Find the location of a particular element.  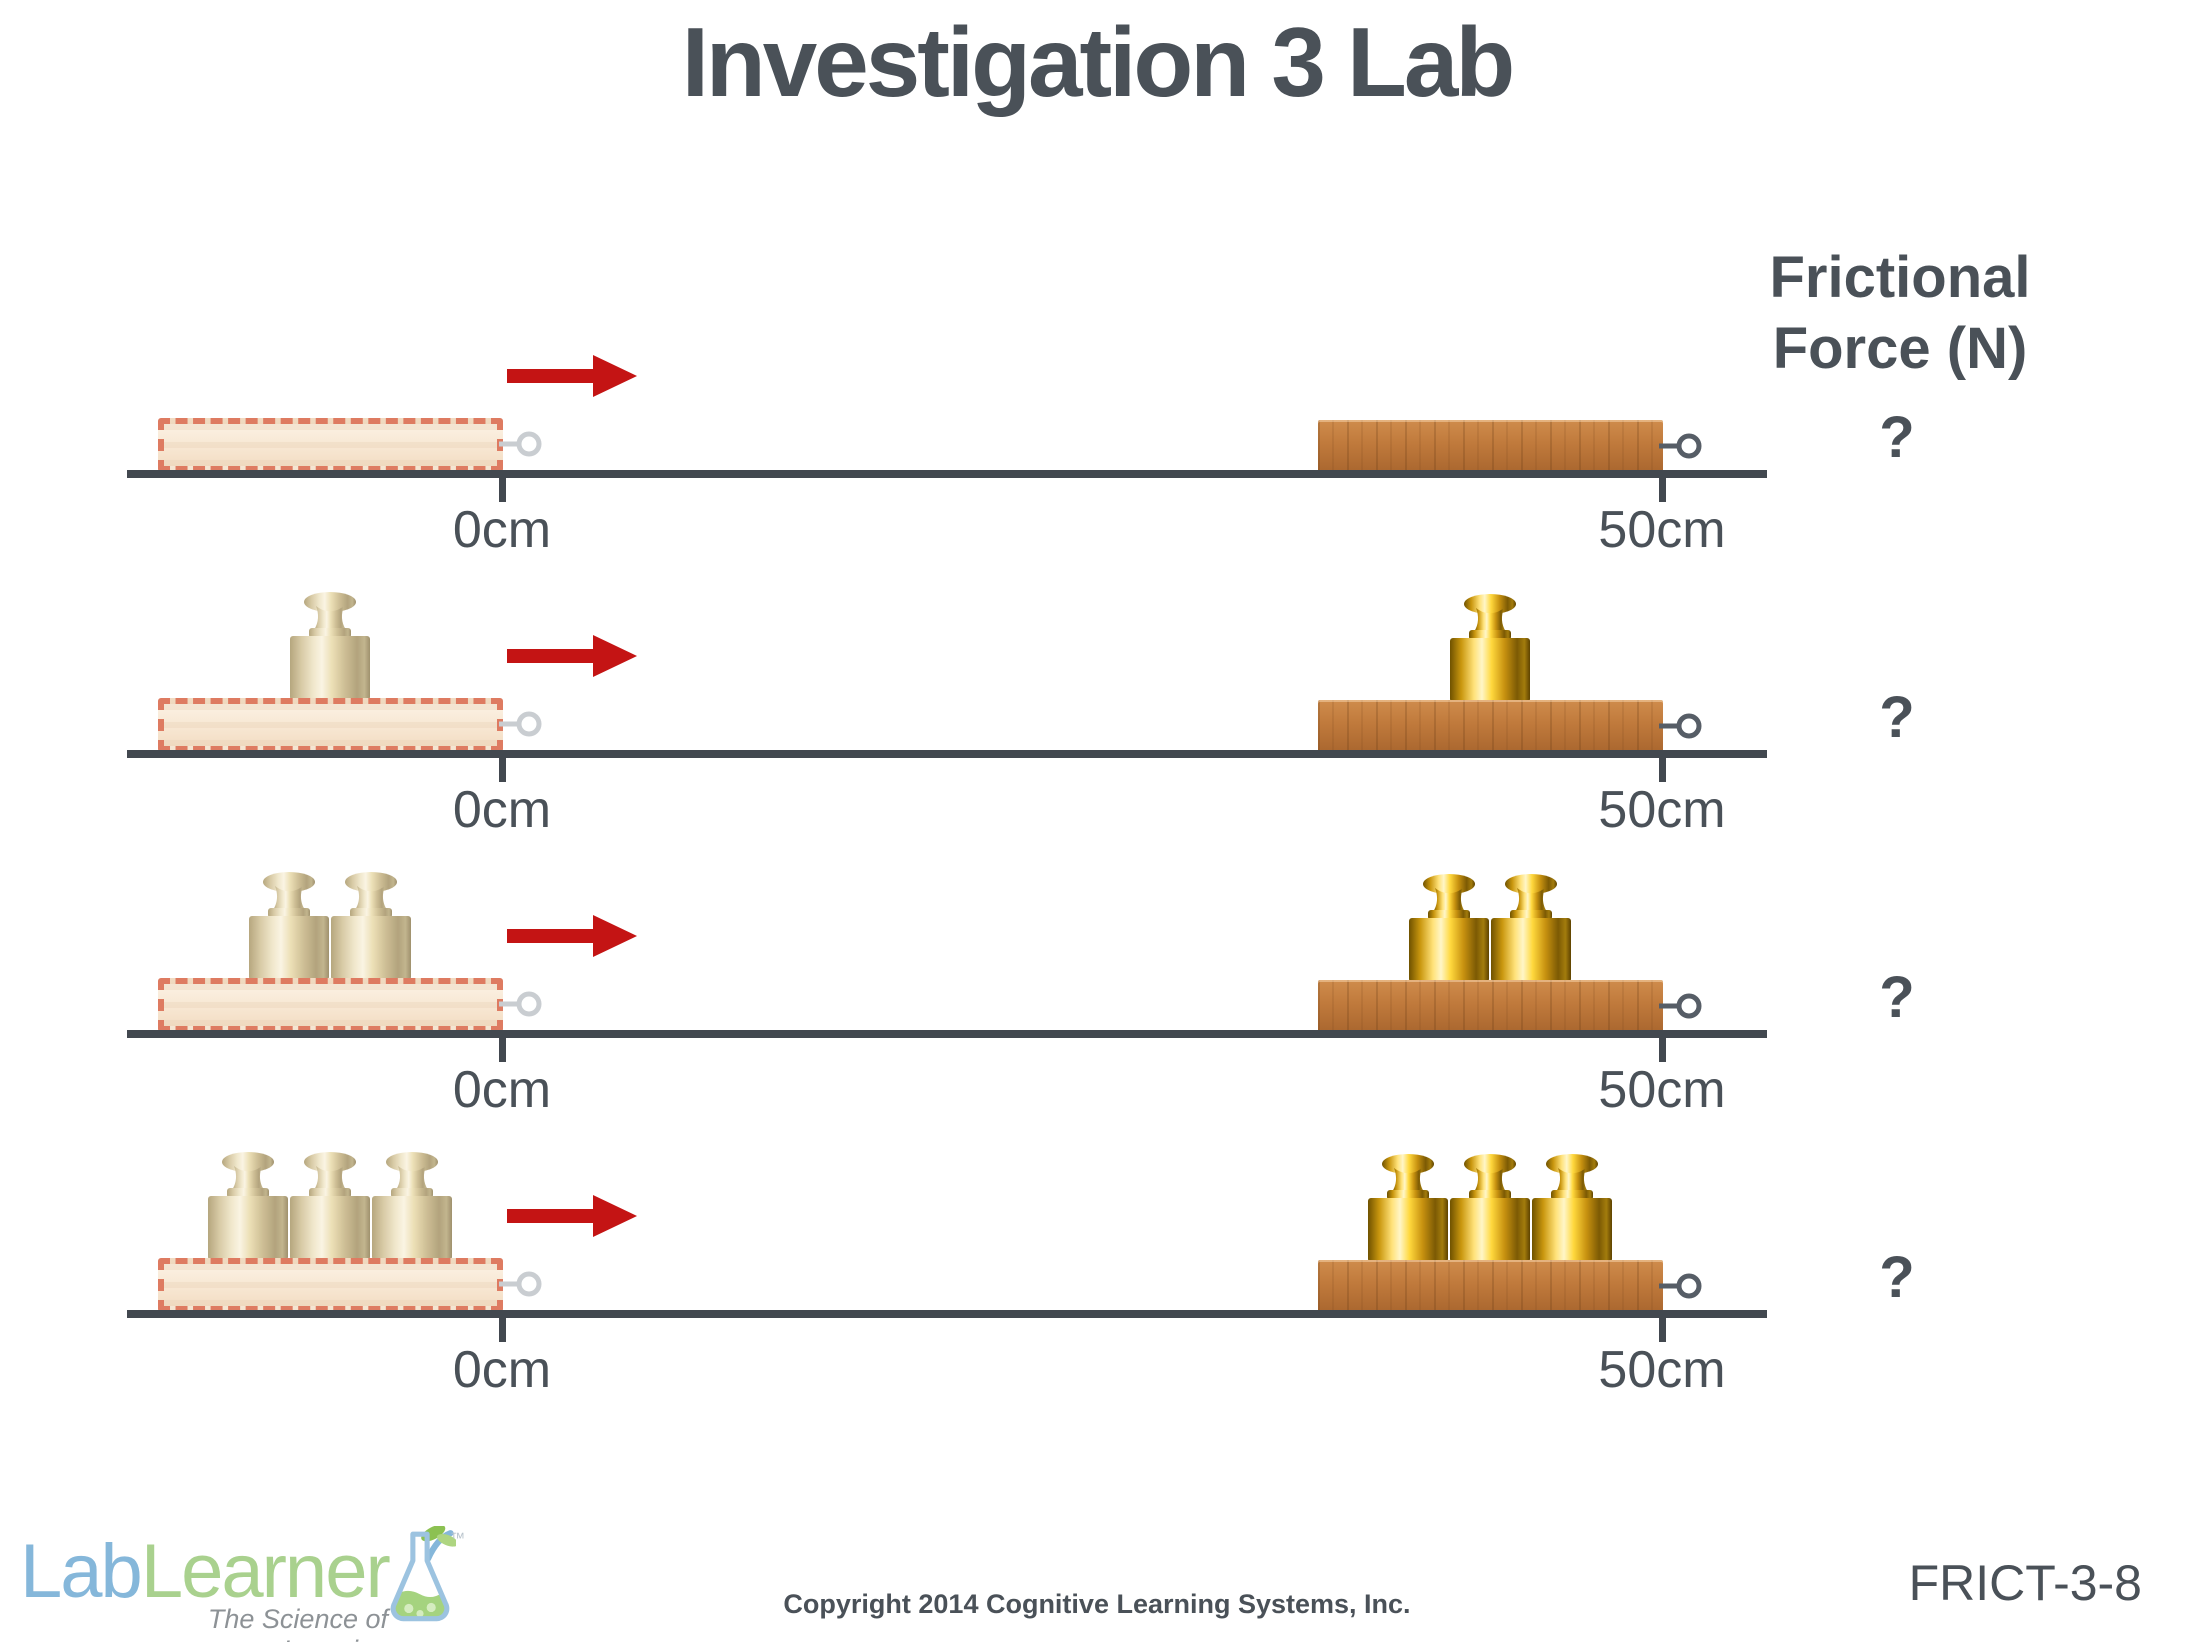

frictional-force-line2: Force (N) is located at coordinates (1900, 348).